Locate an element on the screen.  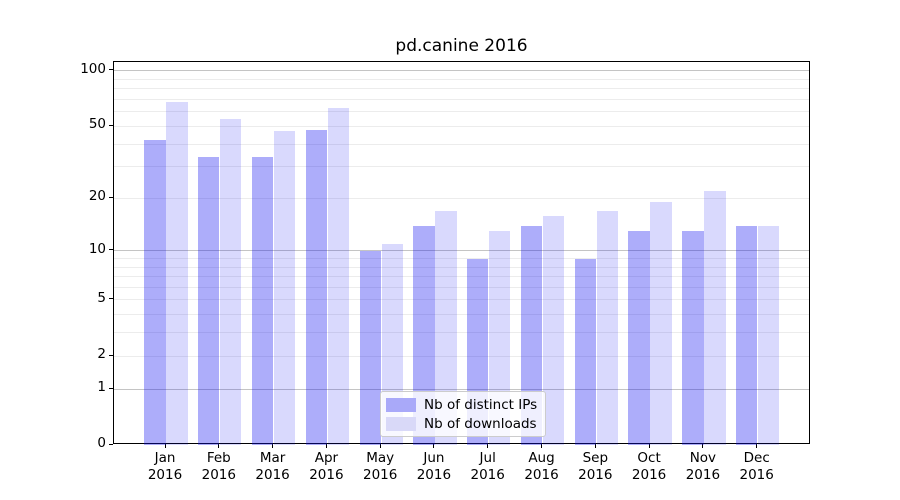
legend-label-distinct-ips: Nb of distinct IPs is located at coordinates (481, 404).